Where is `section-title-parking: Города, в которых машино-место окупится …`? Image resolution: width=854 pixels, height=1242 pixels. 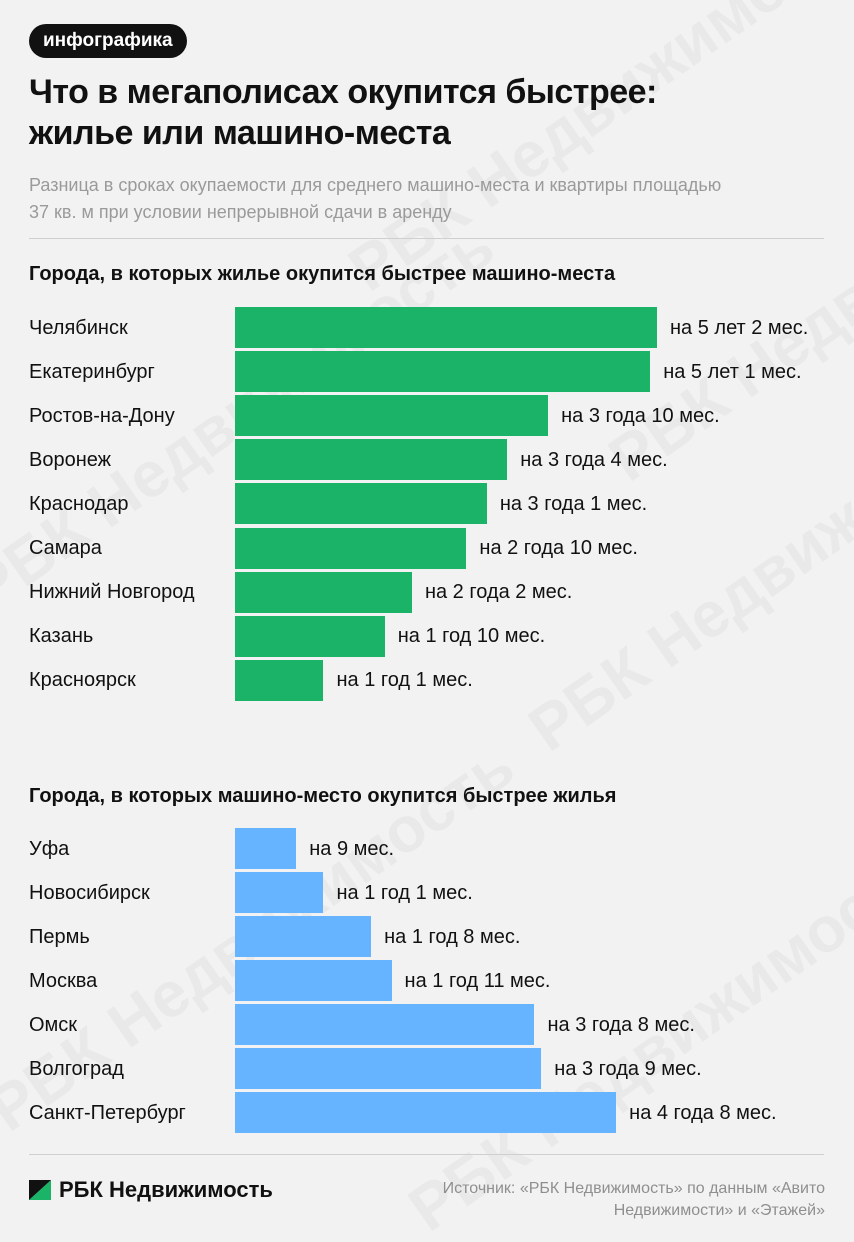 section-title-parking: Города, в которых машино-место окупится … is located at coordinates (323, 796).